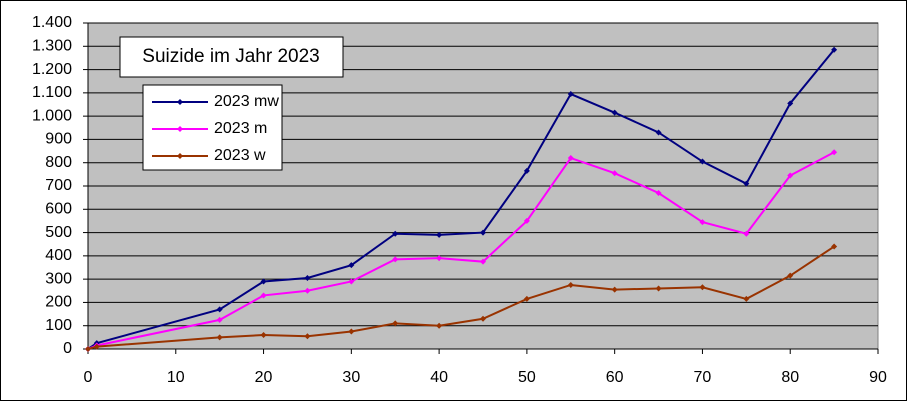 The image size is (908, 402). What do you see at coordinates (790, 377) in the screenshot?
I see `x-tick-label: 80` at bounding box center [790, 377].